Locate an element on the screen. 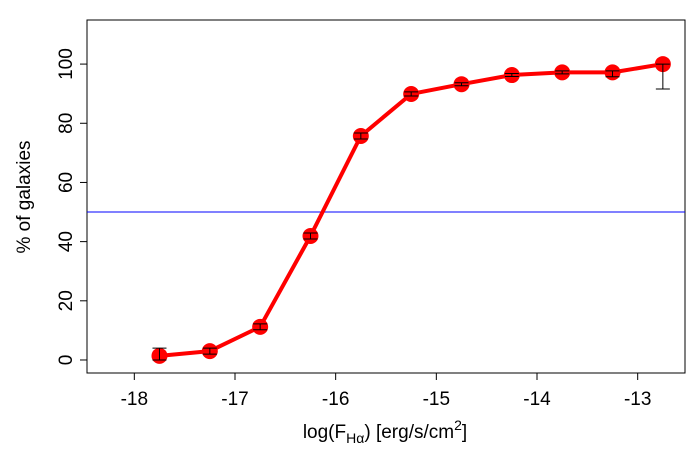 This screenshot has height=460, width=700. x-label-part: ] is located at coordinates (464, 432).